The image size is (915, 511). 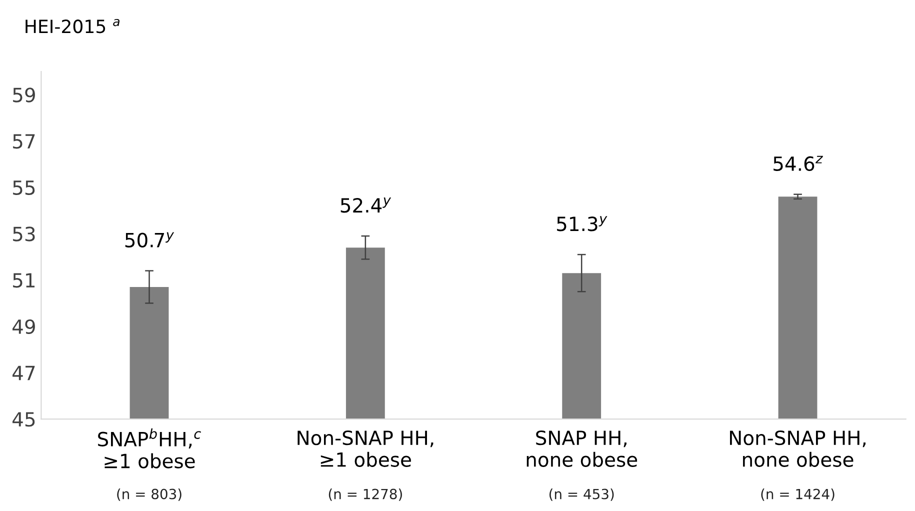 What do you see at coordinates (798, 465) in the screenshot?
I see `category-label: Non-SNAP HH, none obese (n = 1424)` at bounding box center [798, 465].